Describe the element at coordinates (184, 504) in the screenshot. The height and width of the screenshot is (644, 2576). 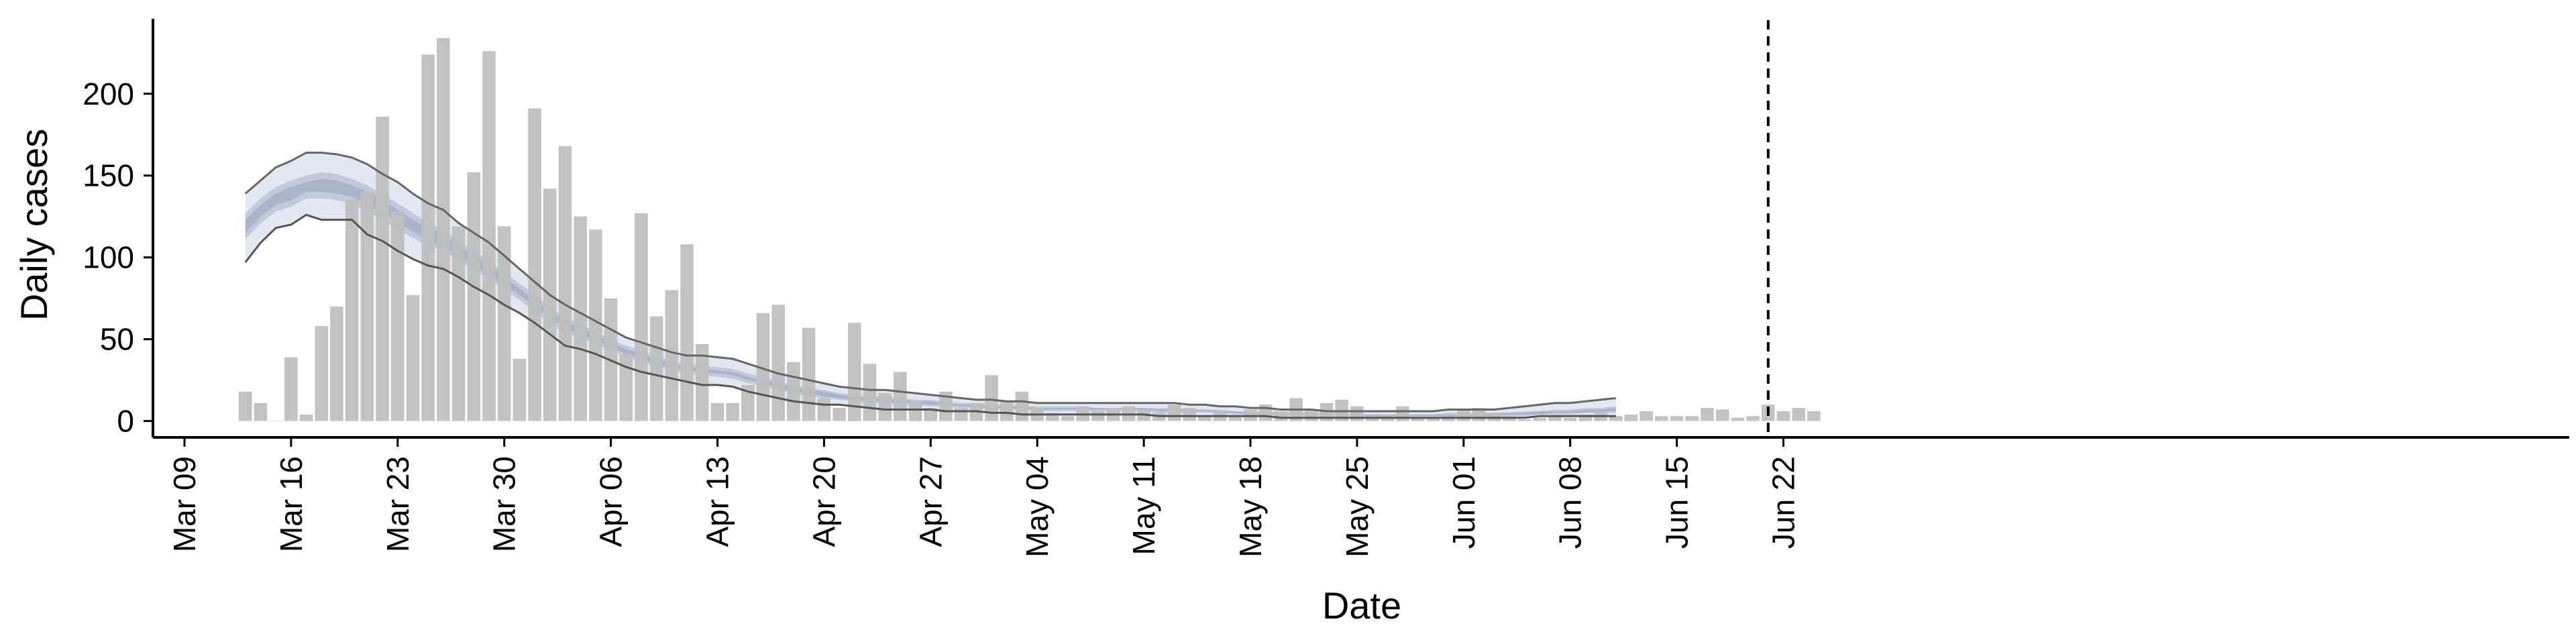
I see `x-tick-label: Mar 09` at that location.